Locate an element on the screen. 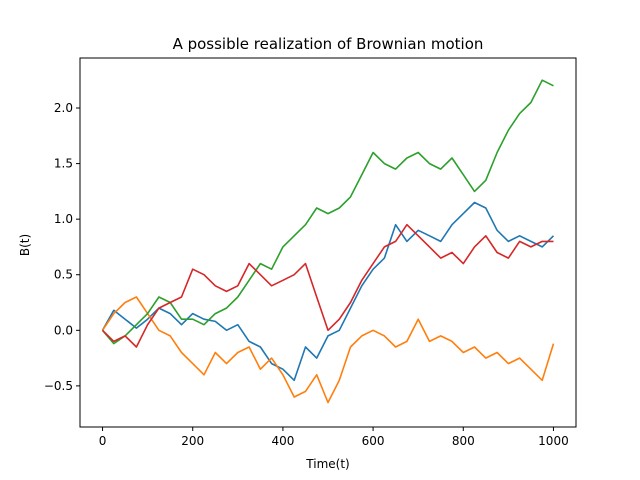 This screenshot has width=640, height=480. x-axis-label: Time(t) is located at coordinates (327, 464).